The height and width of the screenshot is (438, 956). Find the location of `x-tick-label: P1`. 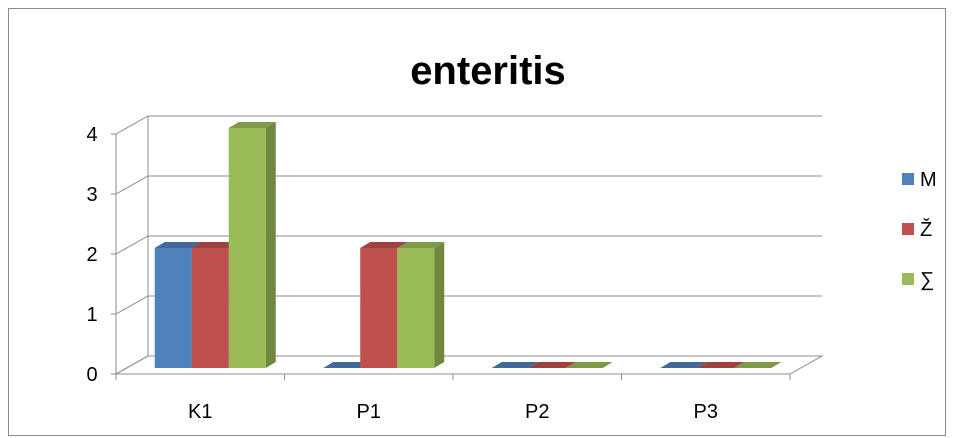

x-tick-label: P1 is located at coordinates (369, 412).